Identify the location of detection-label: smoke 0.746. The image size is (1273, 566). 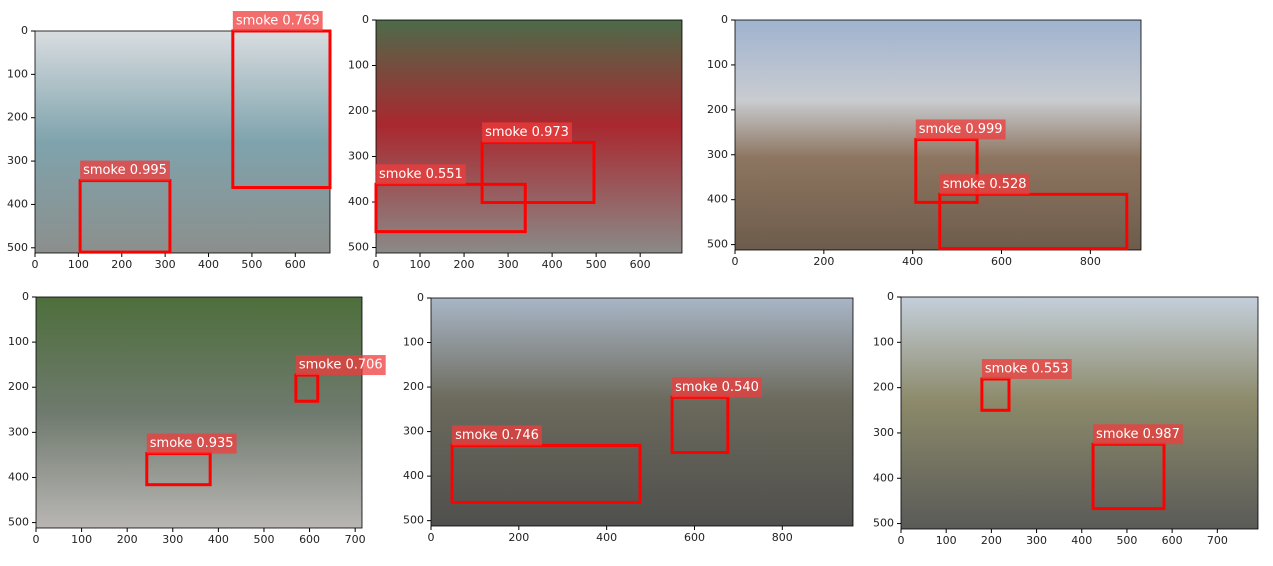
(497, 435).